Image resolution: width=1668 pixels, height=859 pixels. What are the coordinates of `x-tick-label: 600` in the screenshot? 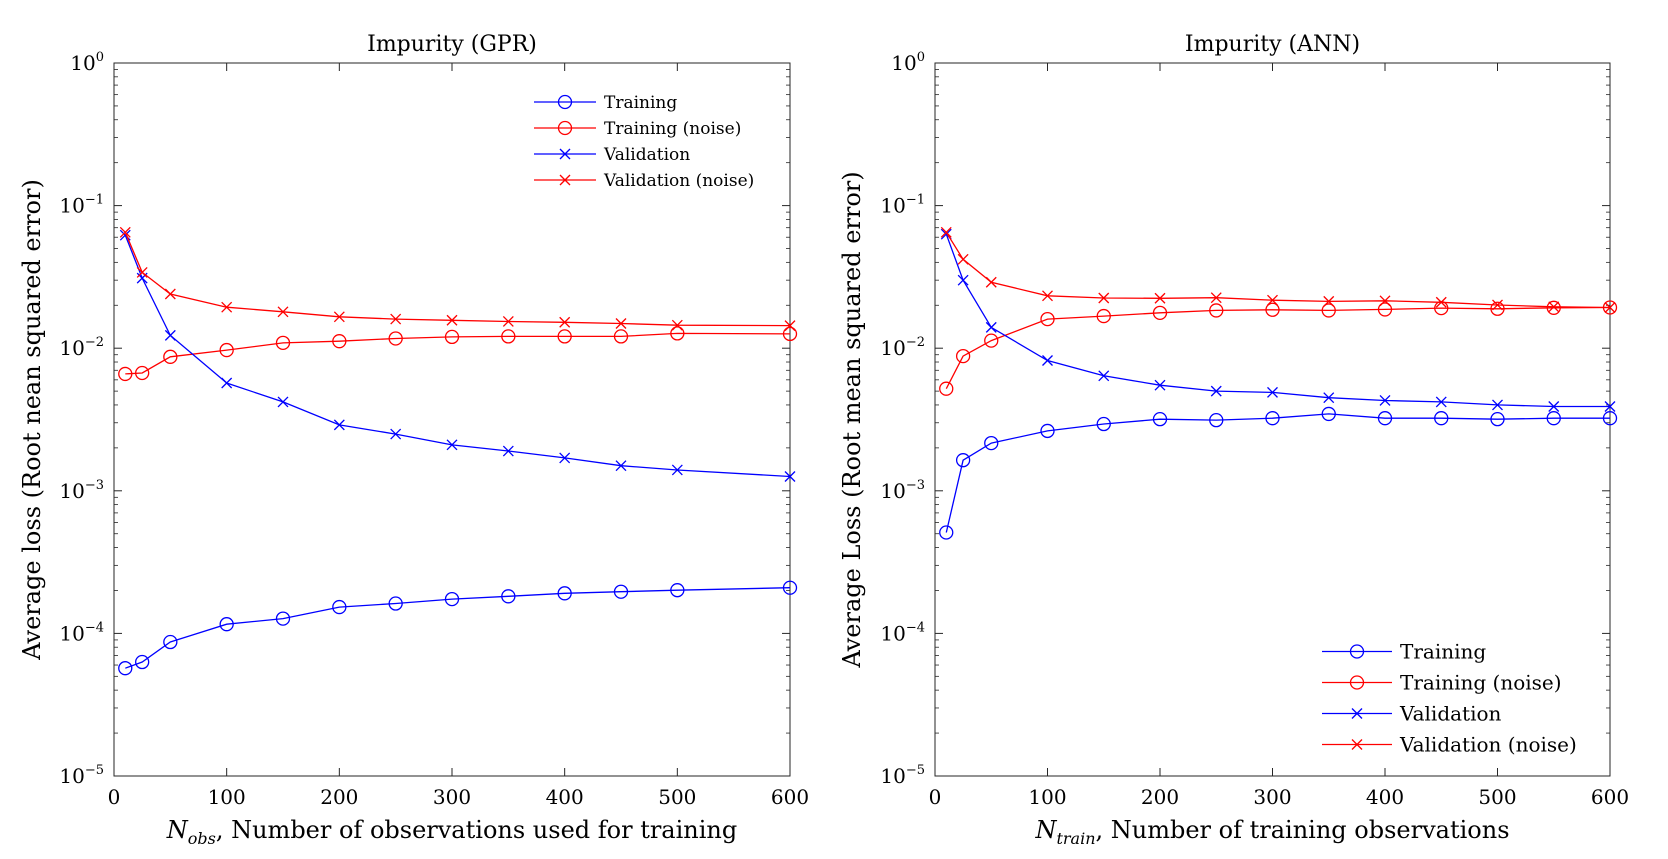 It's located at (790, 797).